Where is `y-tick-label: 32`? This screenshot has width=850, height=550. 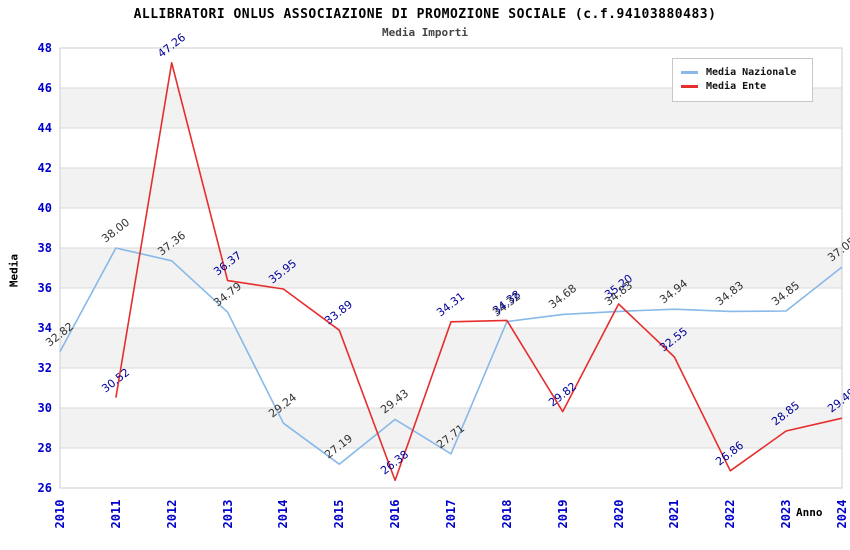
y-tick-label: 32 is located at coordinates (44, 368).